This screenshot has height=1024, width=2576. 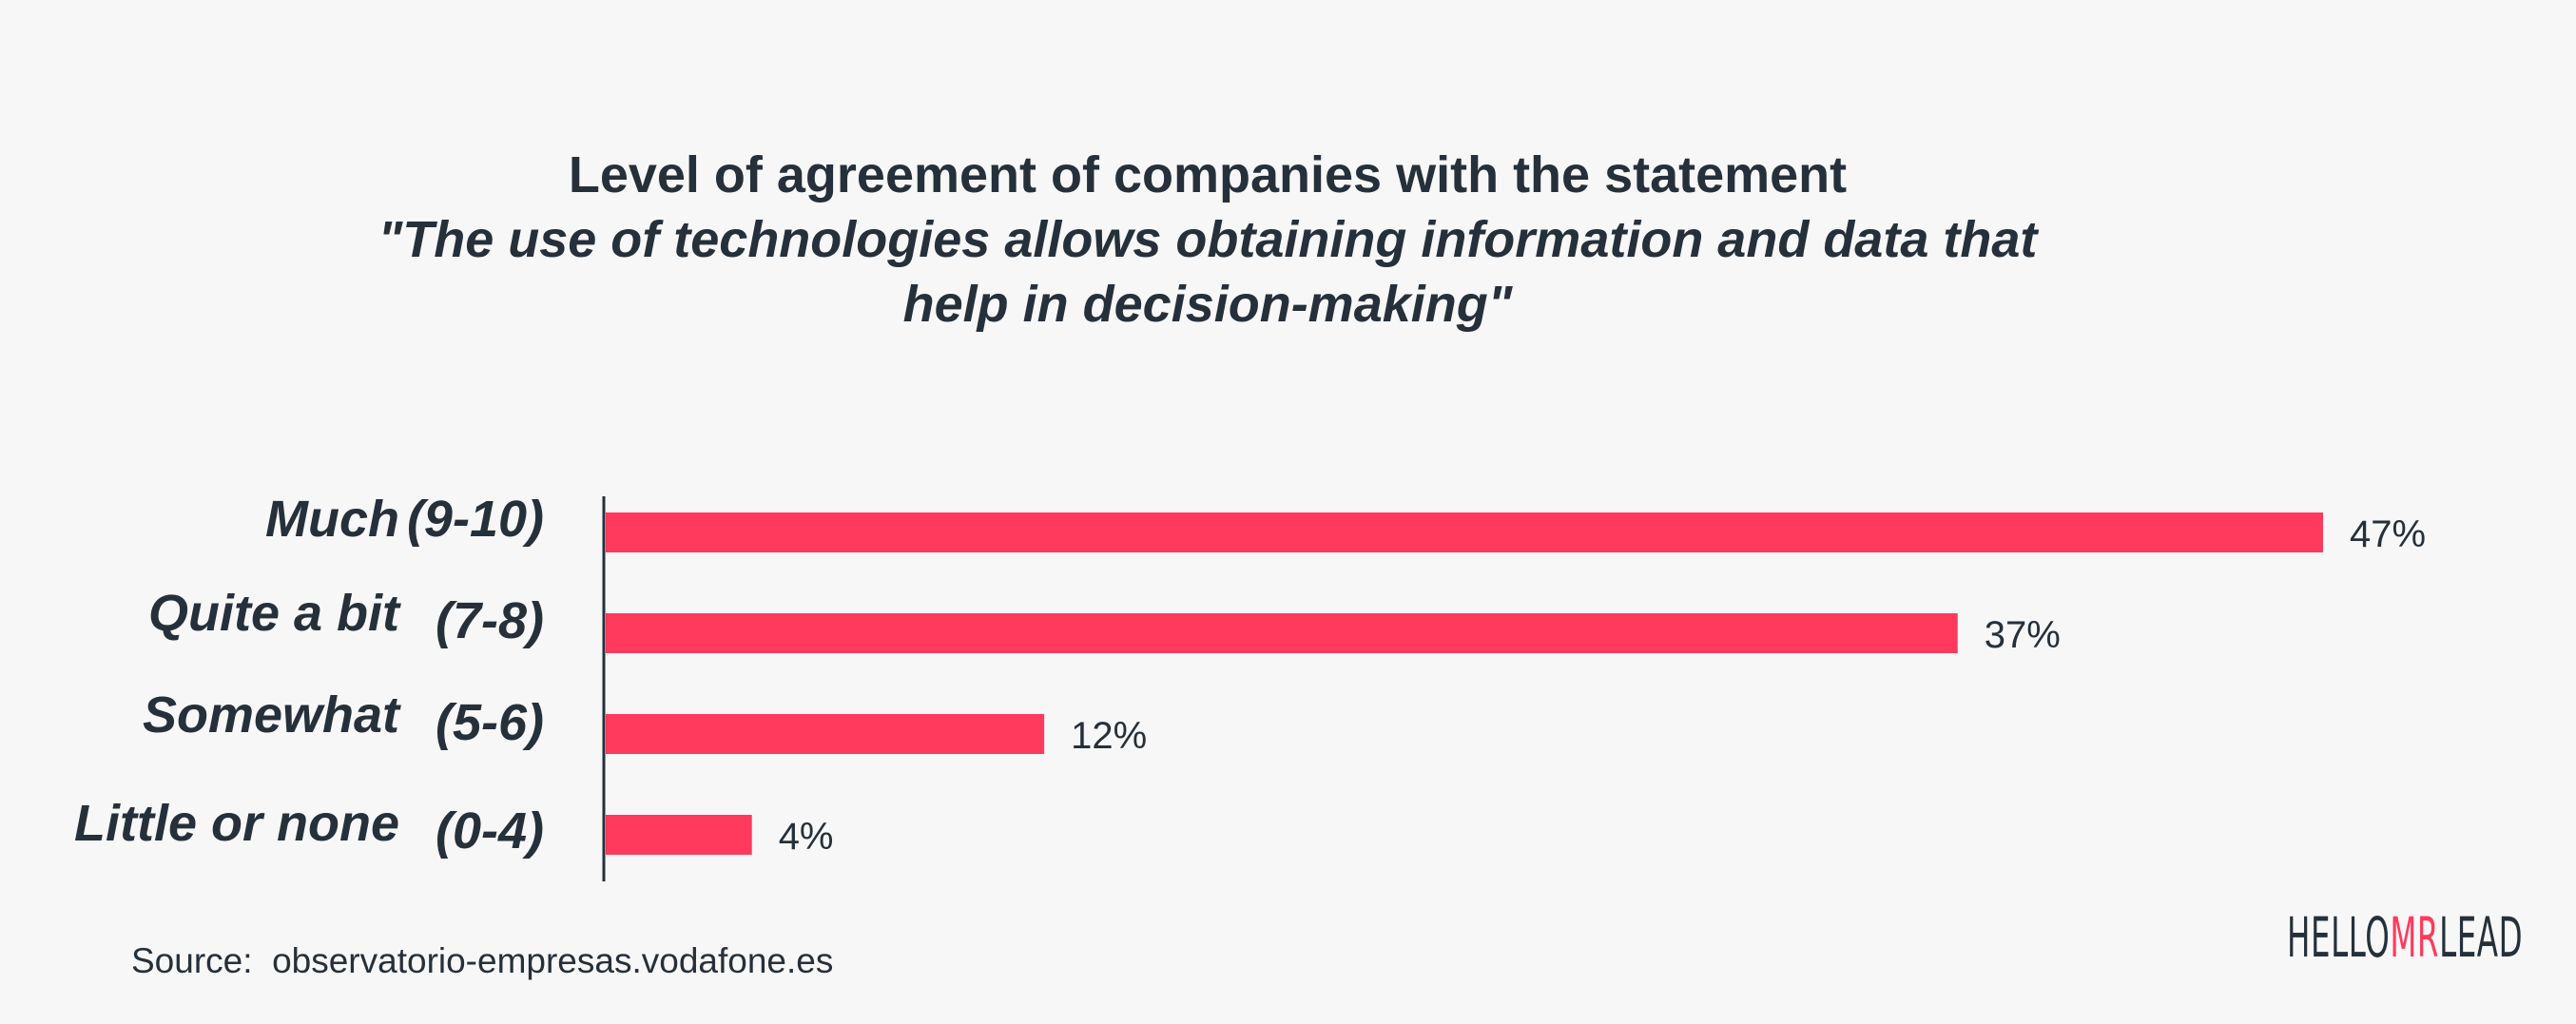 What do you see at coordinates (332, 519) in the screenshot?
I see `category-label-0: Much` at bounding box center [332, 519].